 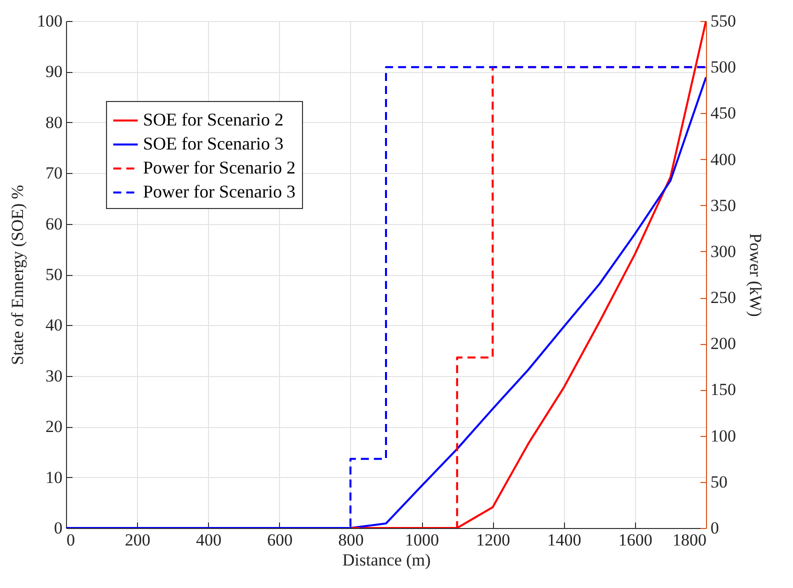 I want to click on y-tick-label: 30, so click(x=54, y=376).